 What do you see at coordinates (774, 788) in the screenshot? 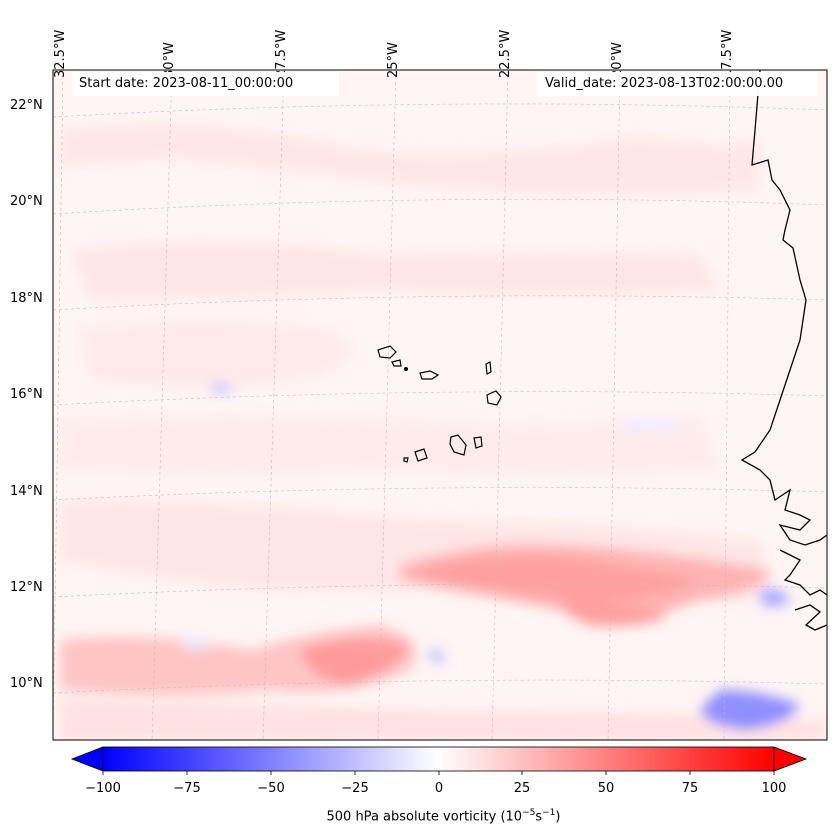
I see `colorbar-tick: 100` at bounding box center [774, 788].